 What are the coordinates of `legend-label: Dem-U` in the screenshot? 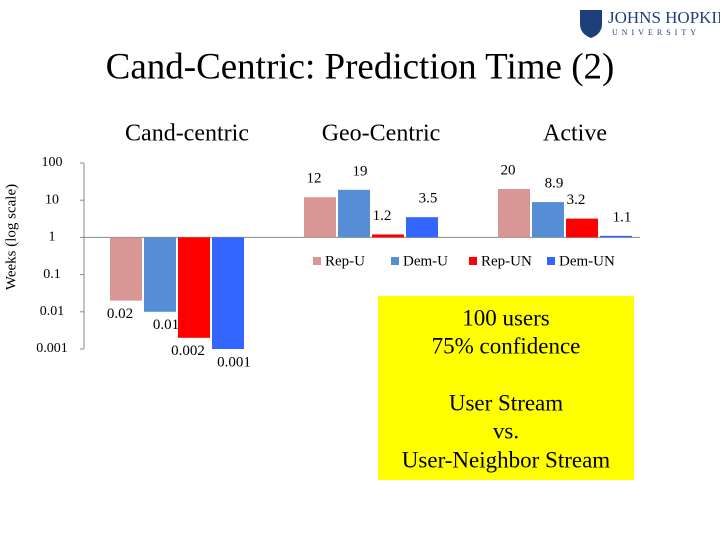 It's located at (425, 261).